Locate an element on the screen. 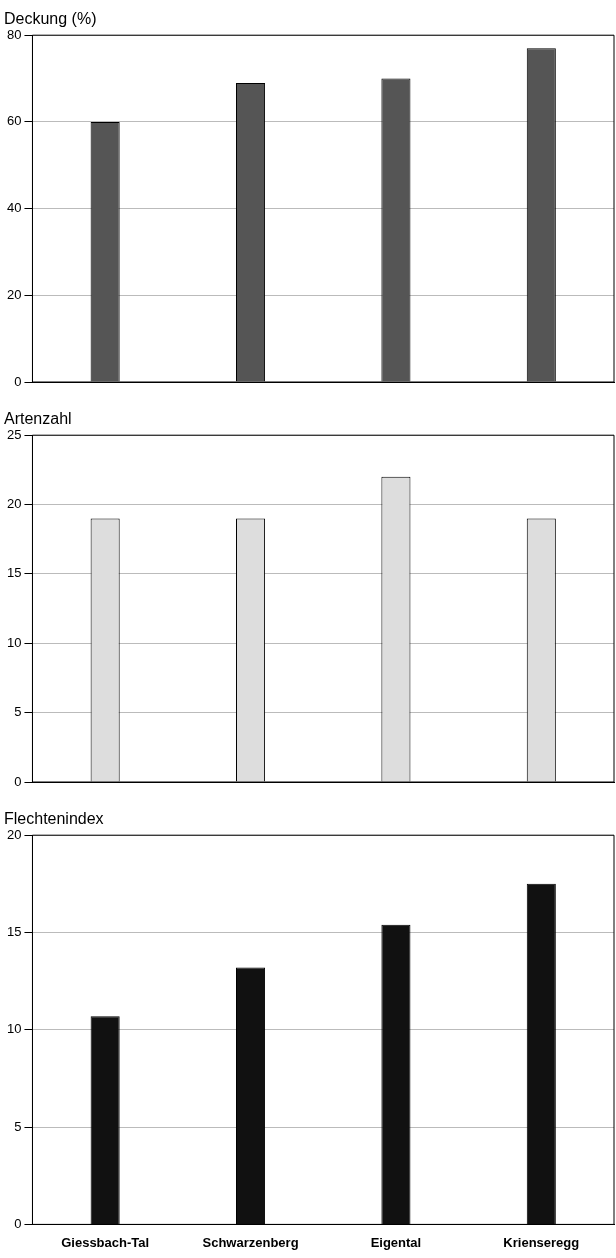  y-tick-label: 25 is located at coordinates (14, 434).